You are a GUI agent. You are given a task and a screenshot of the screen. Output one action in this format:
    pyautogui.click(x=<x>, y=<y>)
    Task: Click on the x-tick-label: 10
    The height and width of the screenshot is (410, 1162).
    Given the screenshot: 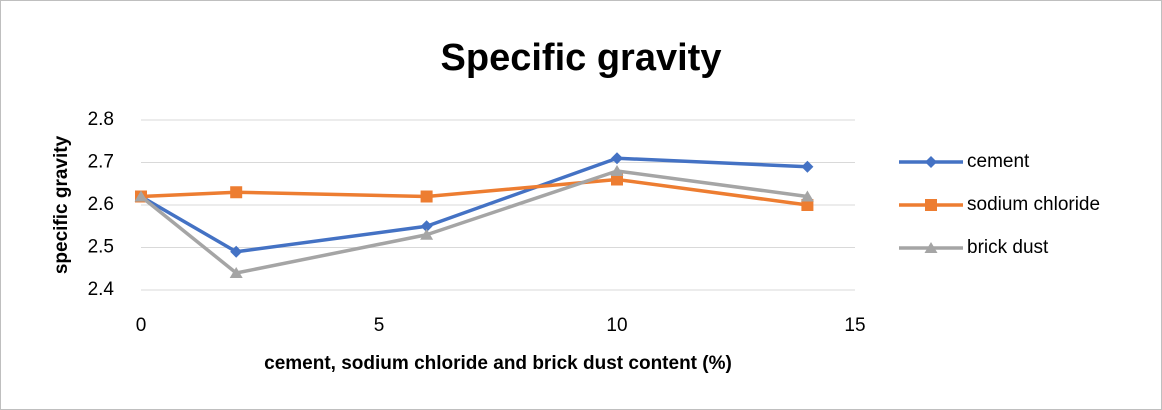 What is the action you would take?
    pyautogui.click(x=616, y=325)
    